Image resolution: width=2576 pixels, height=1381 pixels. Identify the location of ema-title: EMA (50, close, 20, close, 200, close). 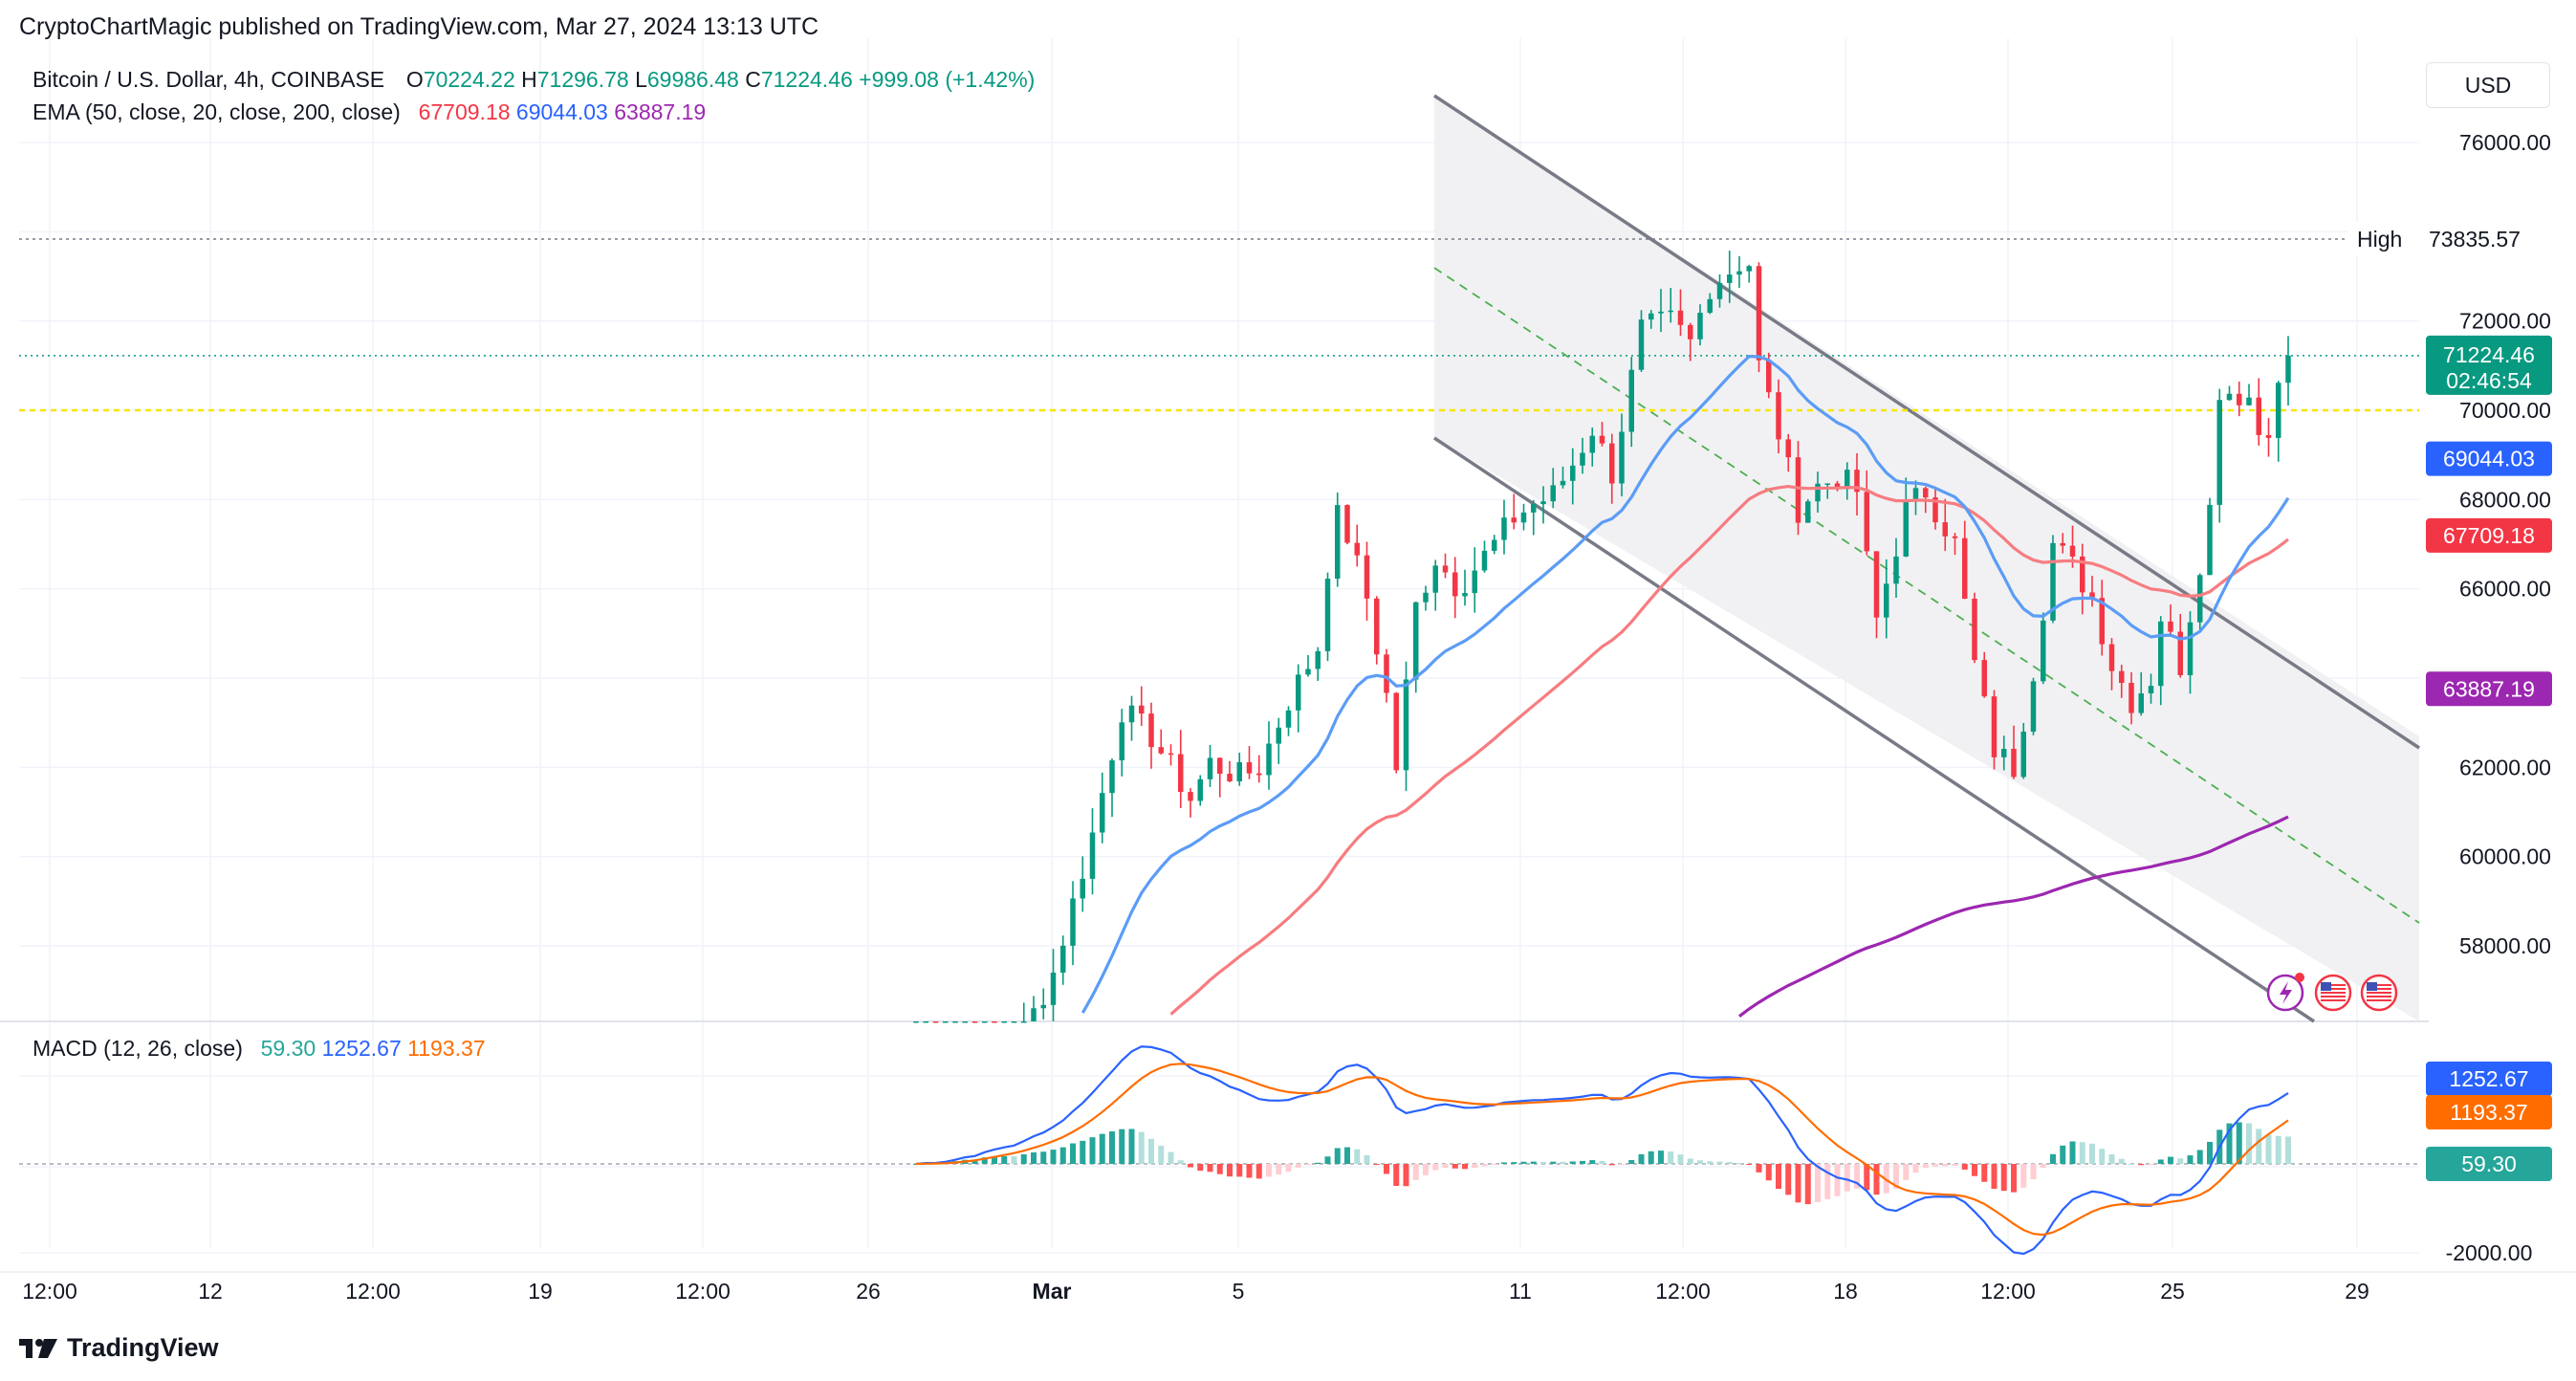
(217, 112).